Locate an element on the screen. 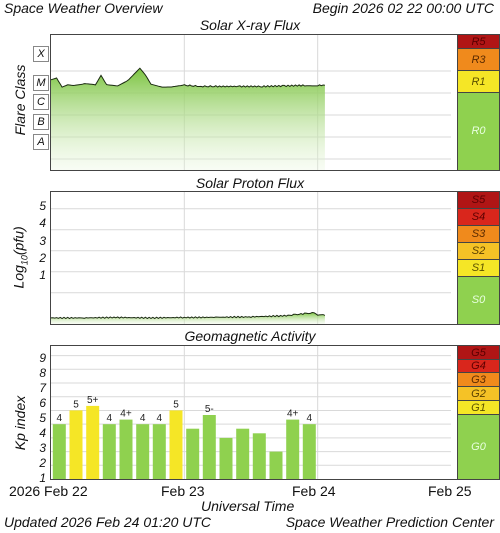  window-title: Space Weather Overview is located at coordinates (83, 8).